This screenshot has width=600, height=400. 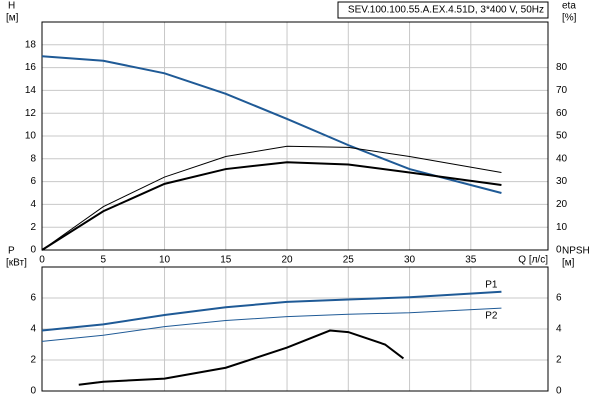 What do you see at coordinates (226, 260) in the screenshot?
I see `x-tick-label: 15` at bounding box center [226, 260].